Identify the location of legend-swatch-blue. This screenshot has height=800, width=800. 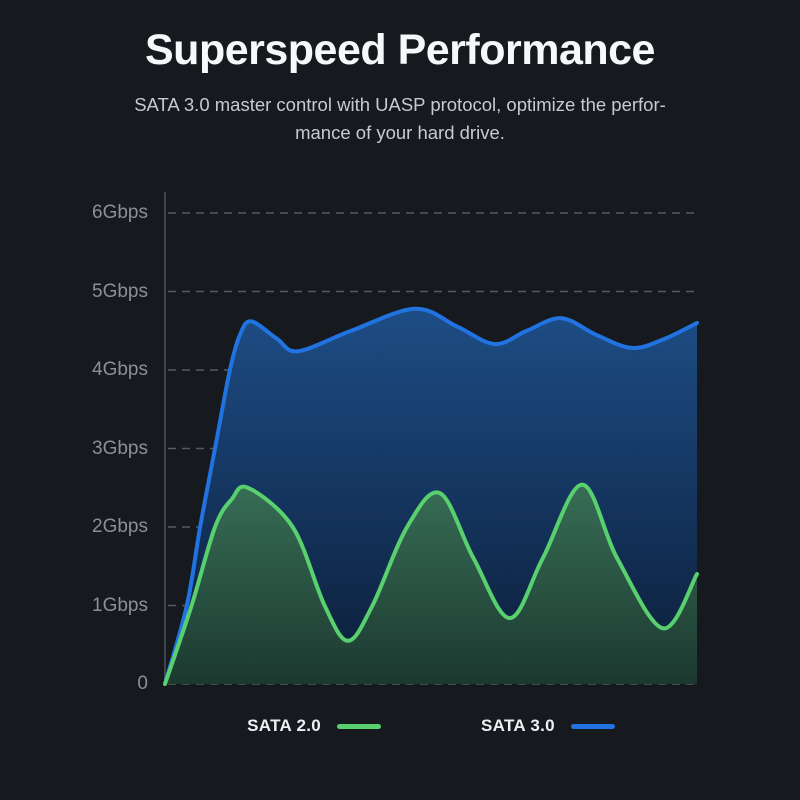
(592, 726).